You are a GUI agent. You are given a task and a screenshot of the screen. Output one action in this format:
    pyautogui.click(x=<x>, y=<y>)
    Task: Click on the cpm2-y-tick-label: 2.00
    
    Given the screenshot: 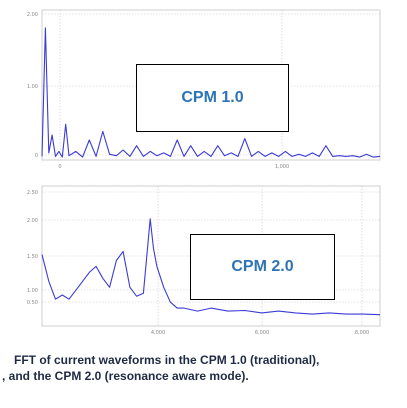 What is the action you would take?
    pyautogui.click(x=32, y=221)
    